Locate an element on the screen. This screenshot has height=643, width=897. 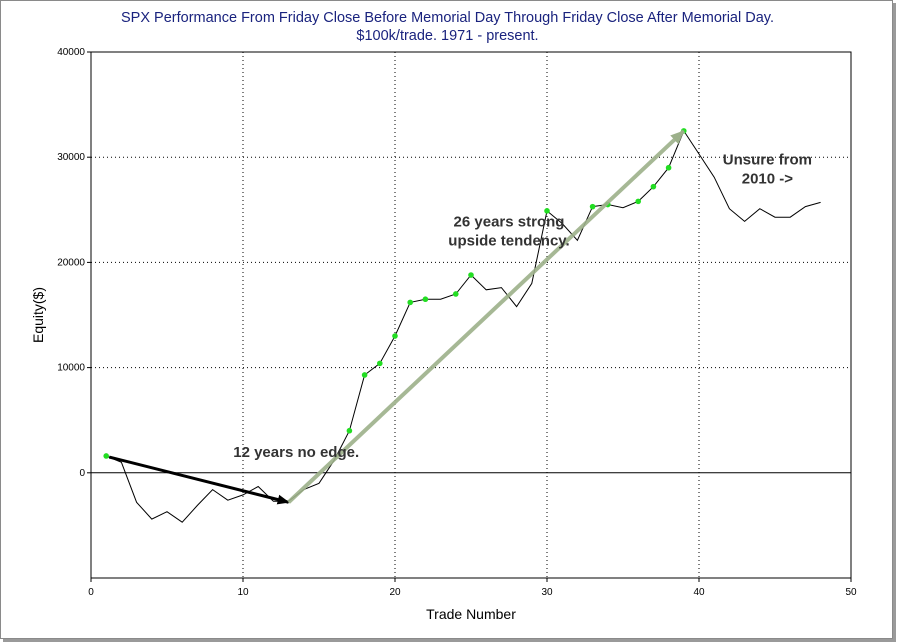
x-tick-label: 20 is located at coordinates (395, 592).